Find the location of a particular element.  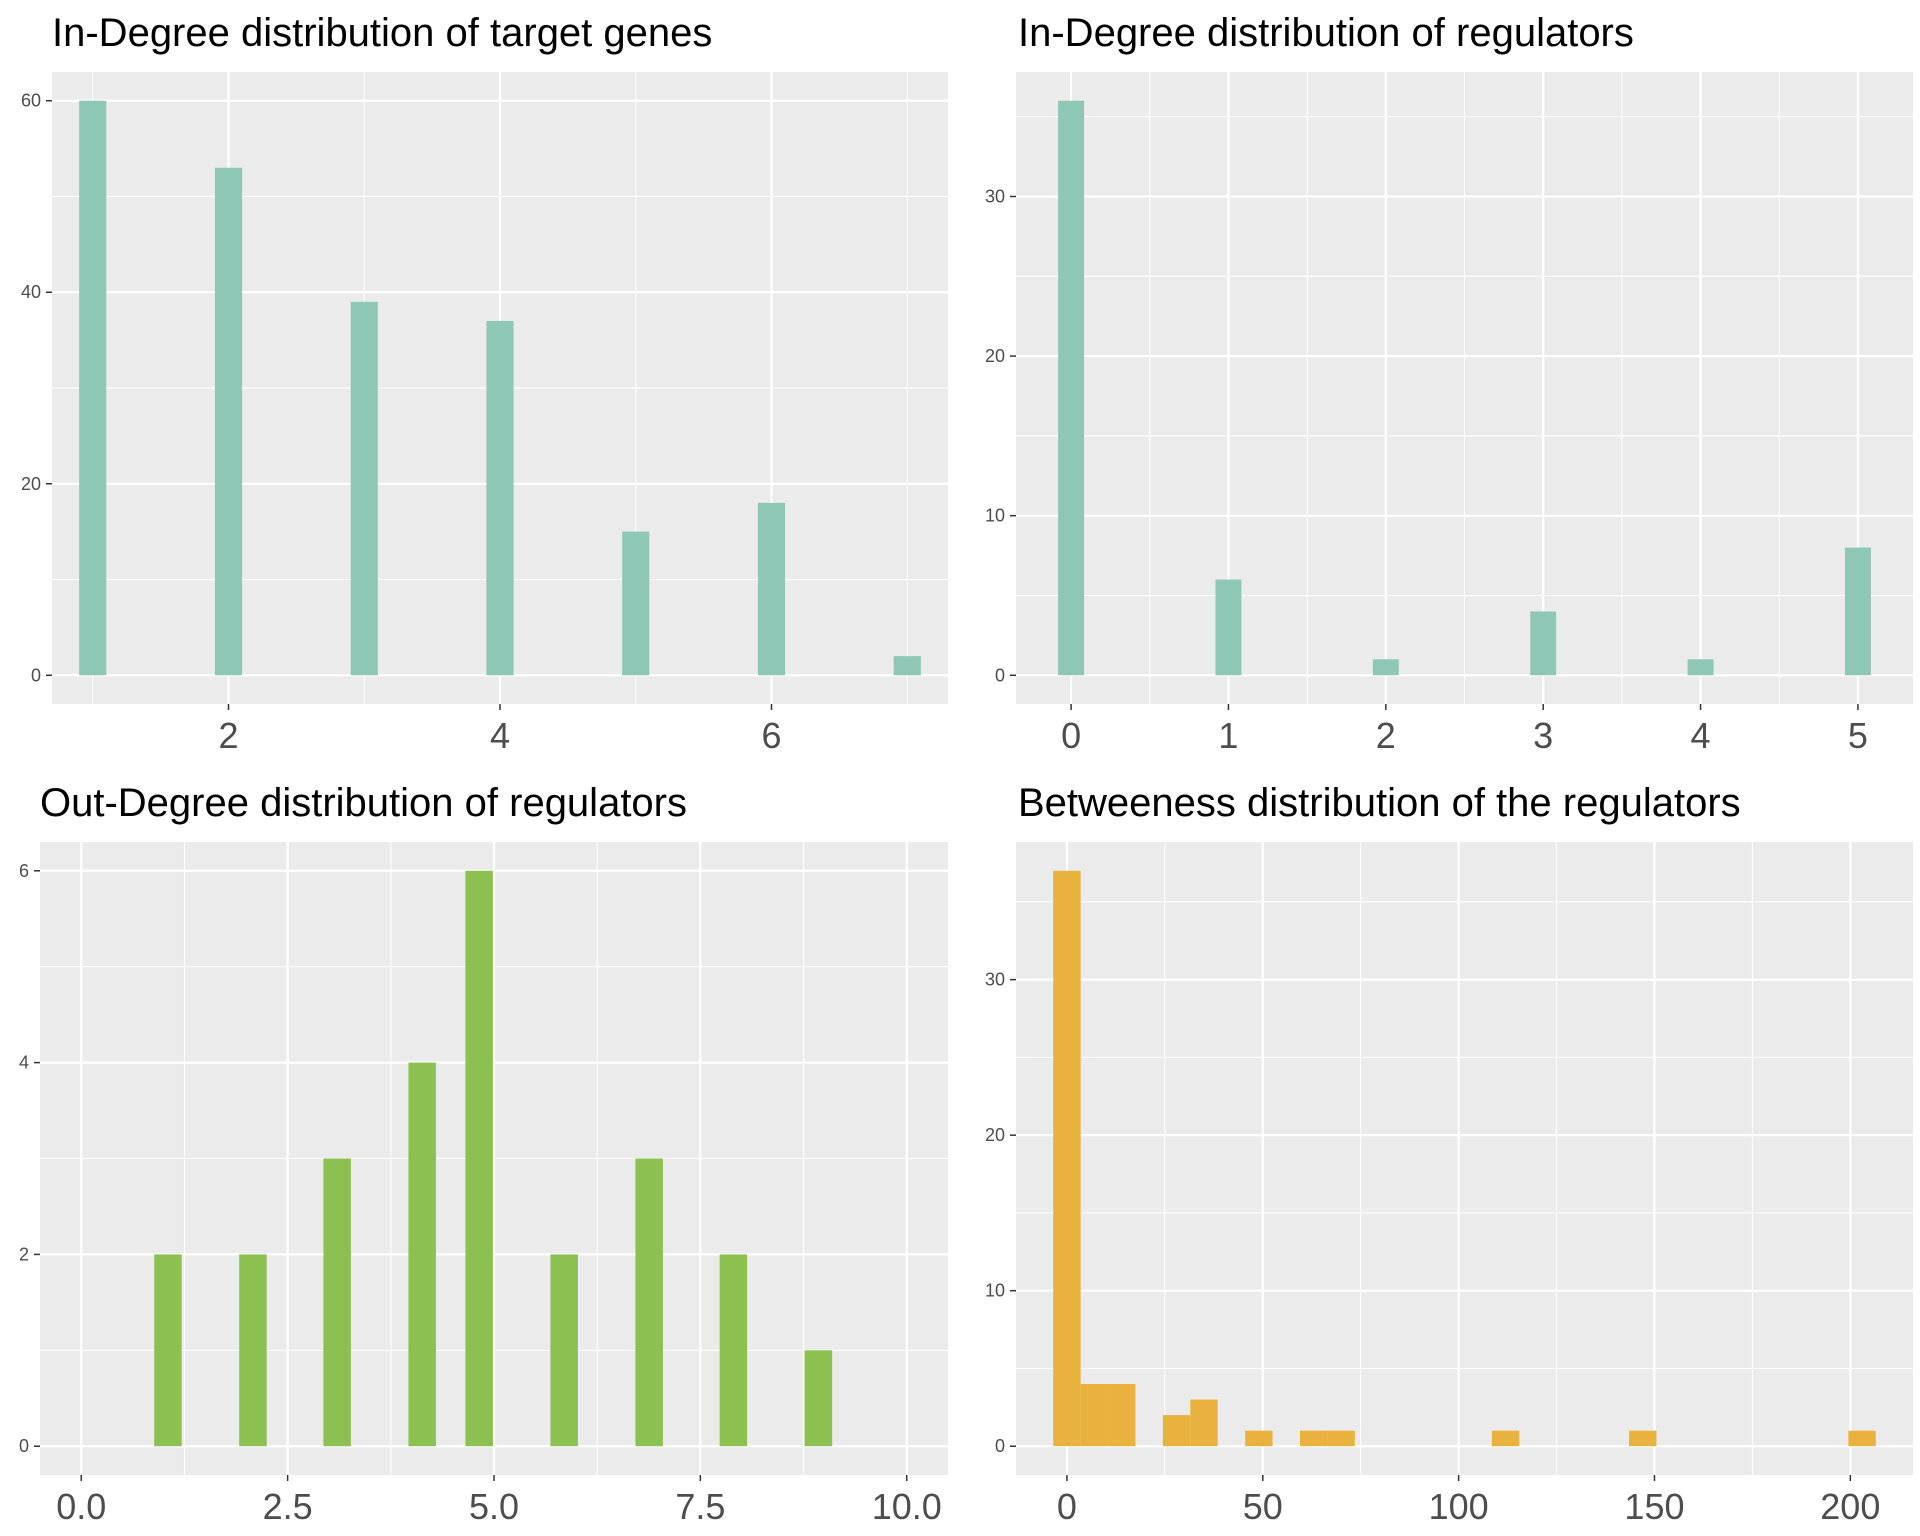

x-tick-label: 5 is located at coordinates (1858, 735).